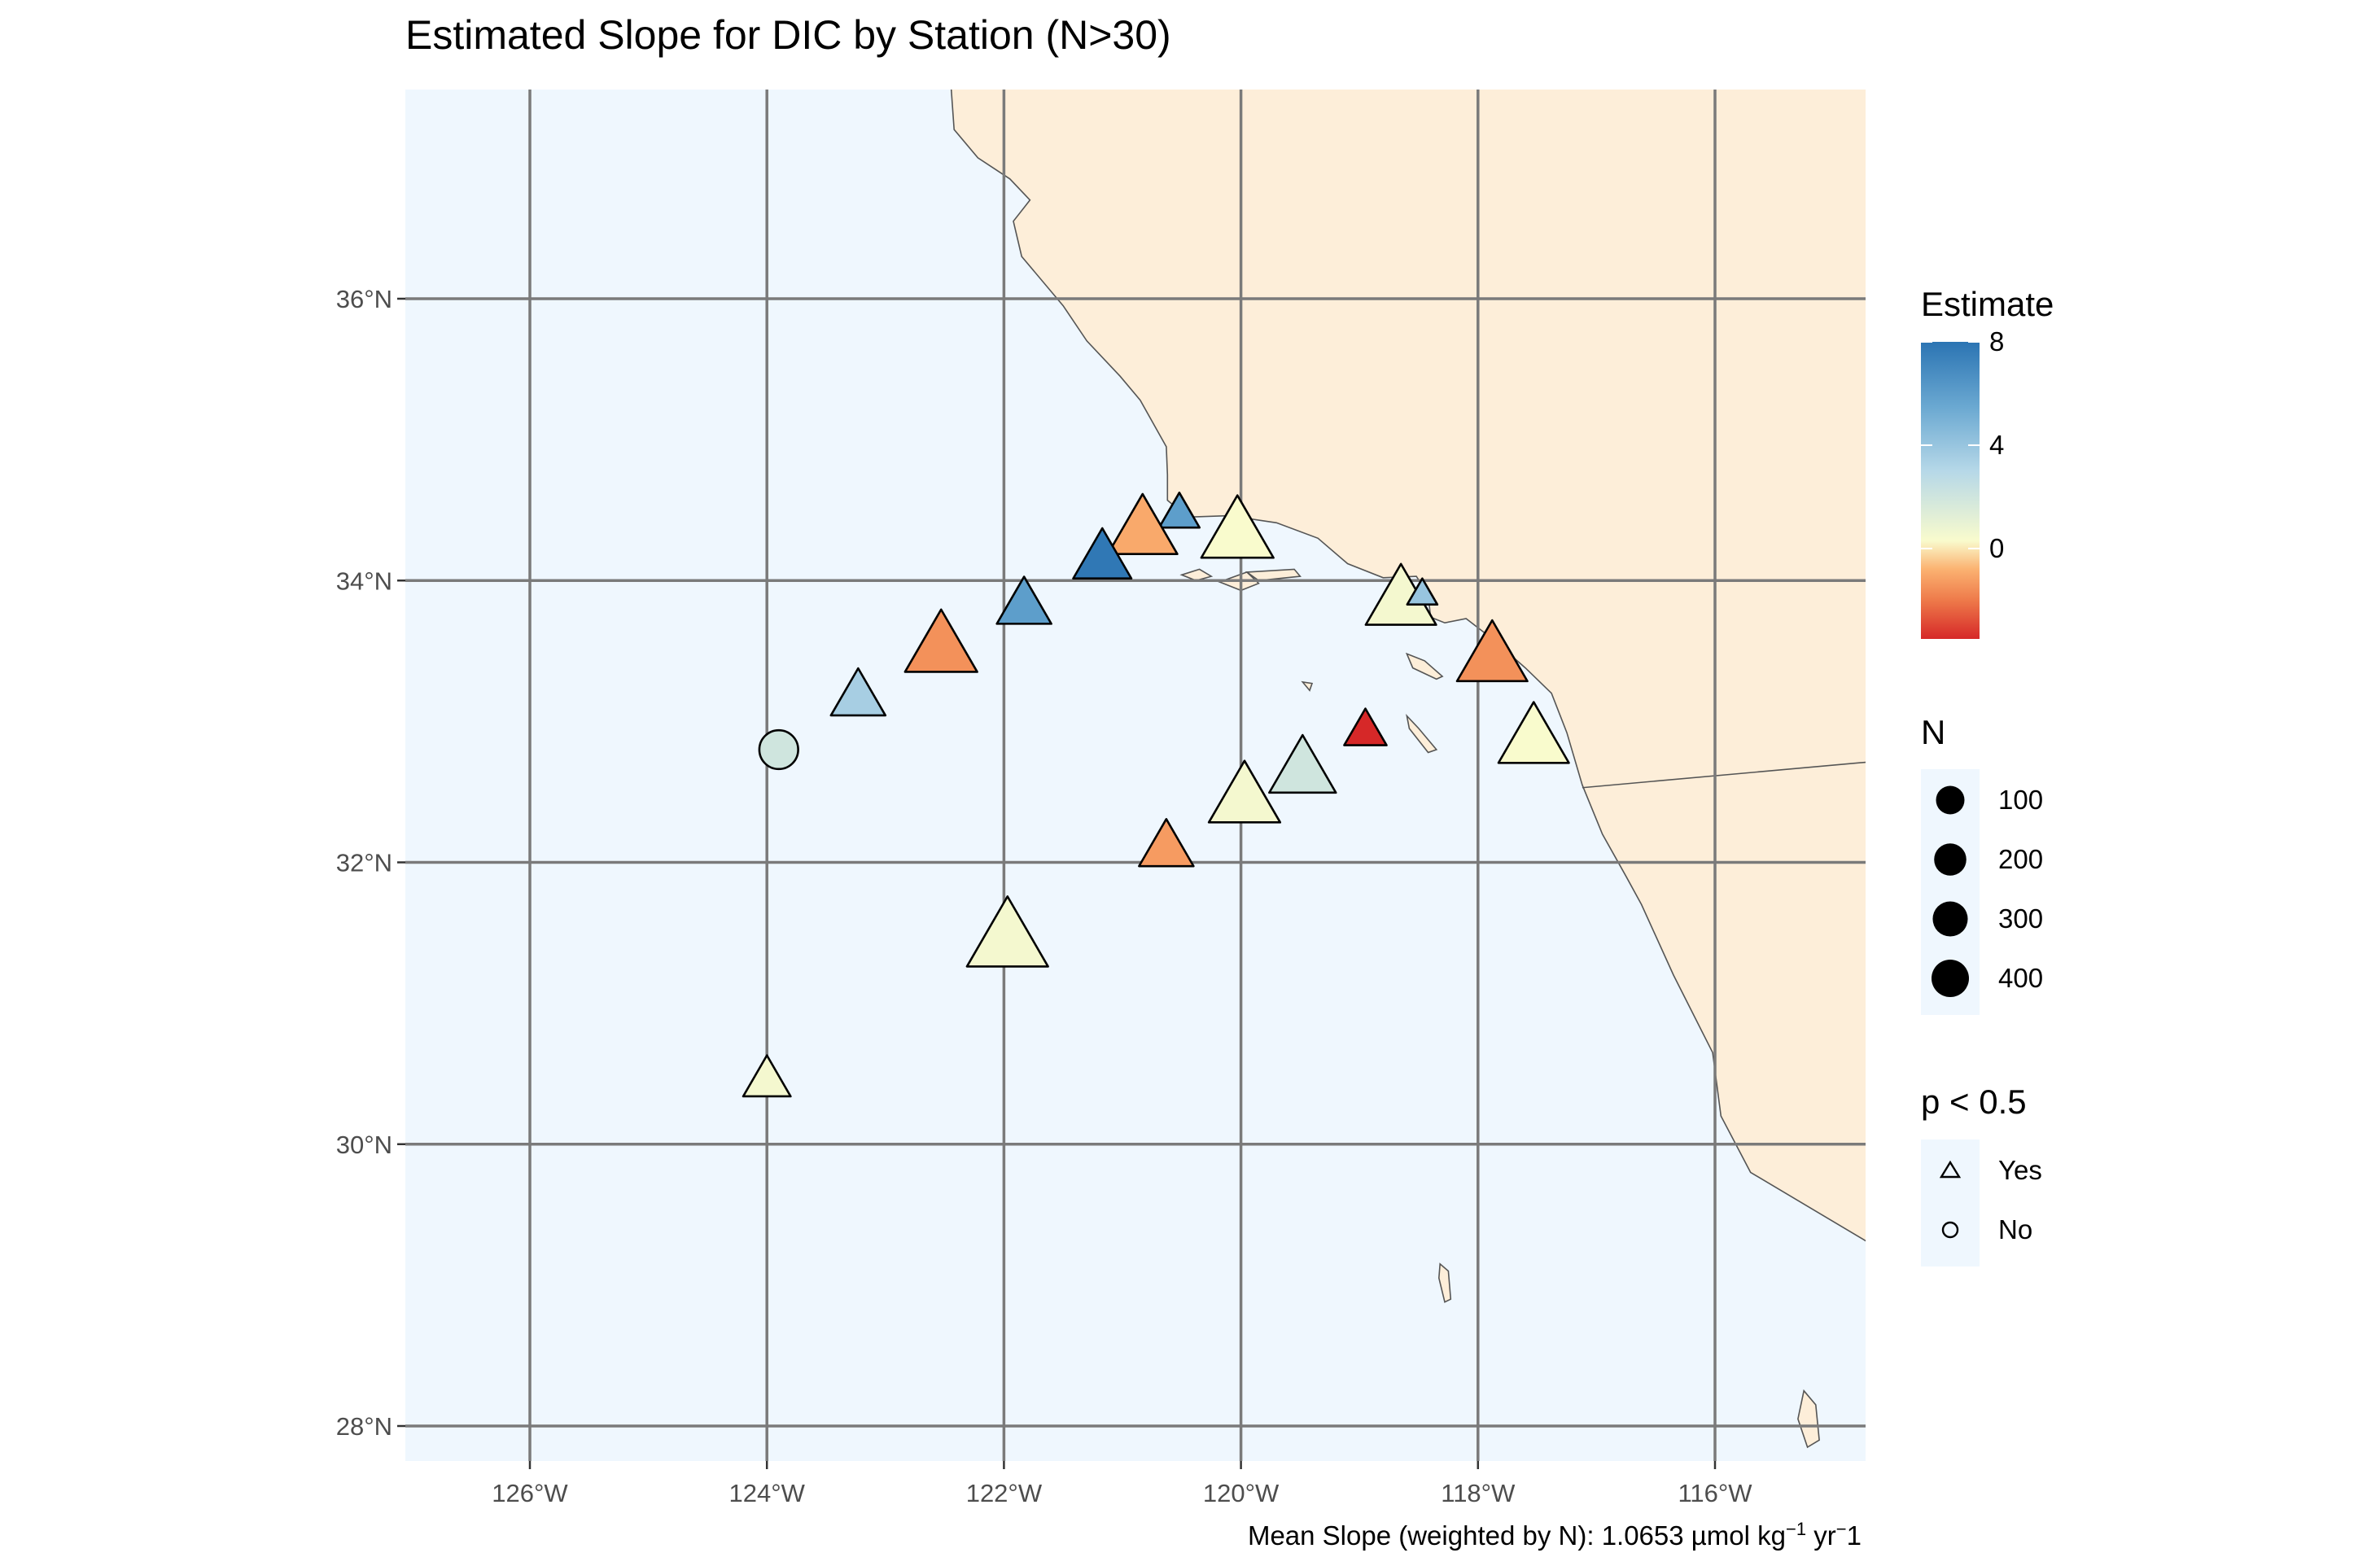 The width and height of the screenshot is (2380, 1566). Describe the element at coordinates (530, 1493) in the screenshot. I see `x-tick-label-0: 126°W` at that location.